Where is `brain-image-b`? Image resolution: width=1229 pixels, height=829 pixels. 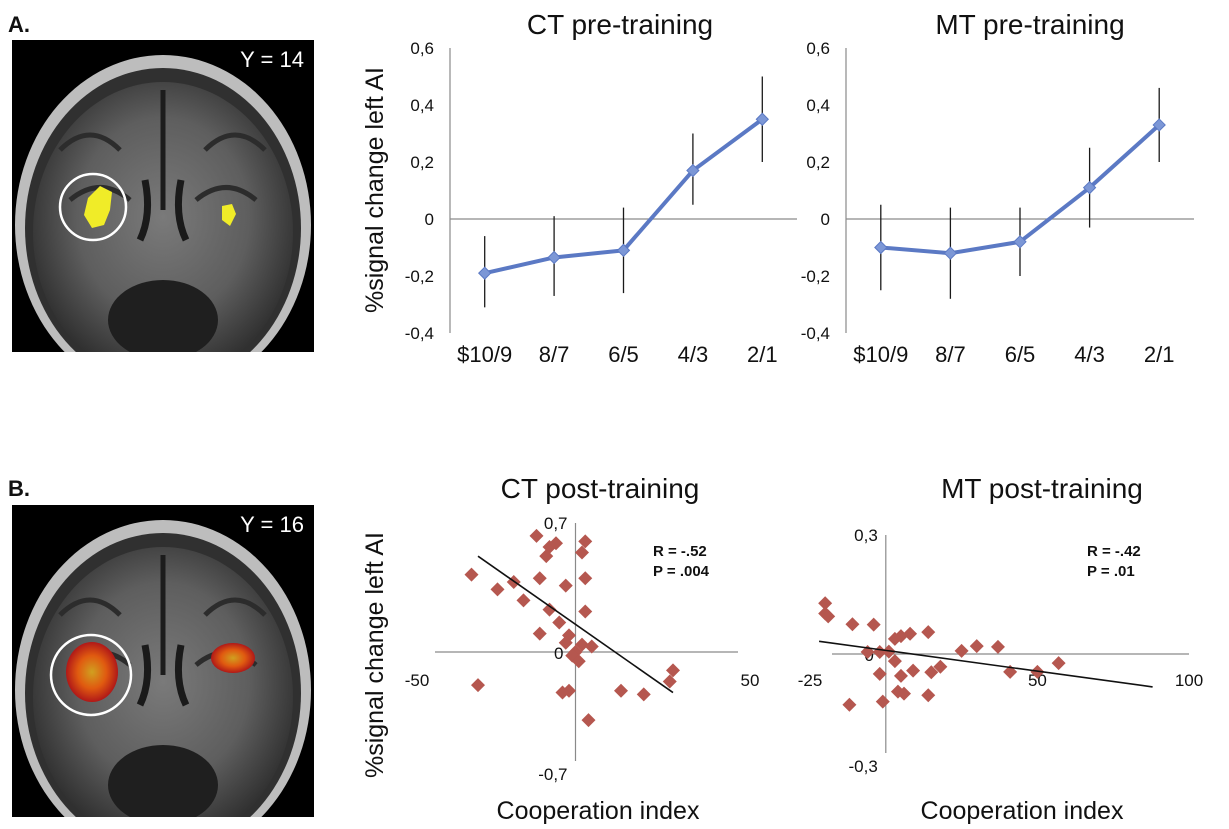
brain-image-b is located at coordinates (163, 661).